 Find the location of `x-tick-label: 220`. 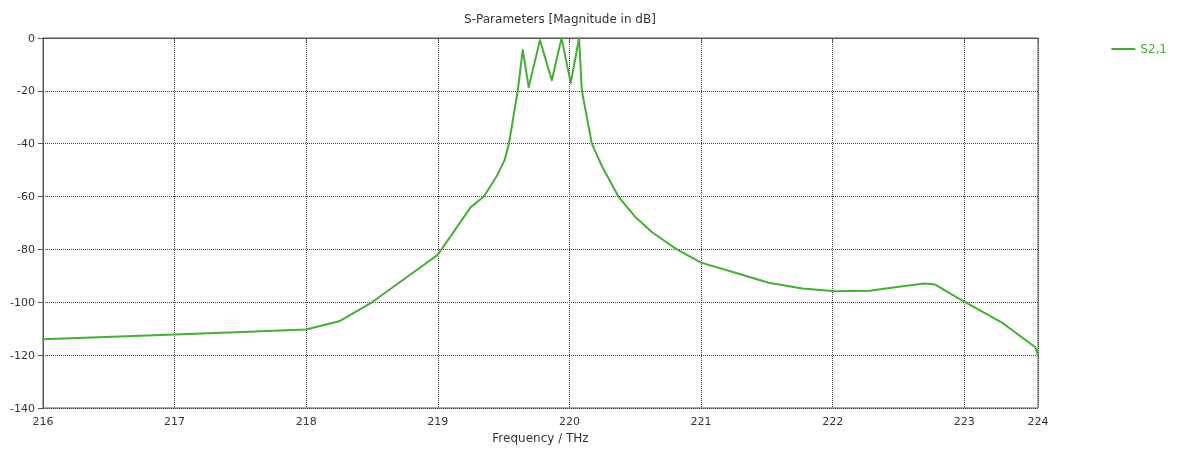

x-tick-label: 220 is located at coordinates (569, 421).